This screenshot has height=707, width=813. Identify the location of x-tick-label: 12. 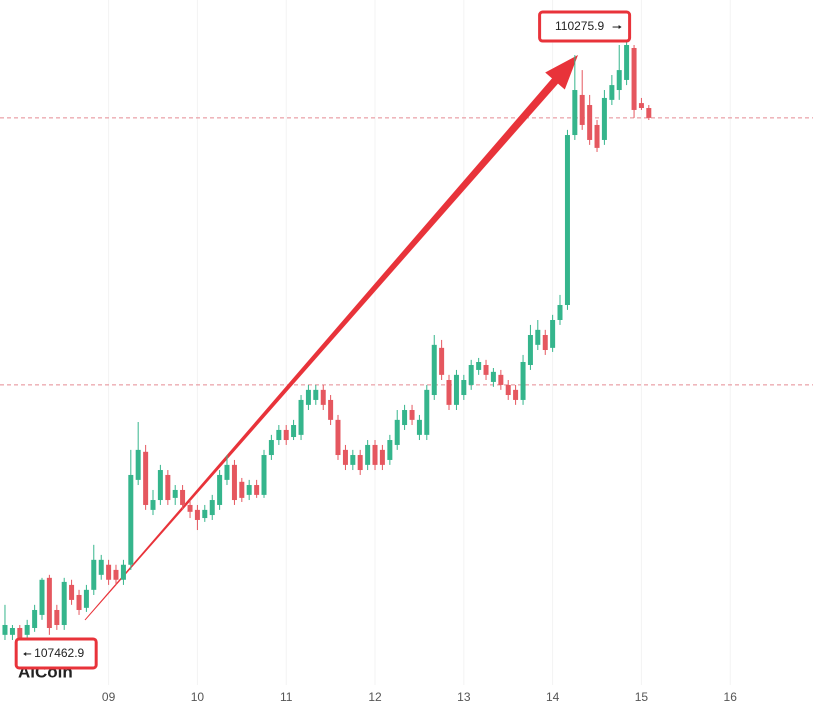
(375, 697).